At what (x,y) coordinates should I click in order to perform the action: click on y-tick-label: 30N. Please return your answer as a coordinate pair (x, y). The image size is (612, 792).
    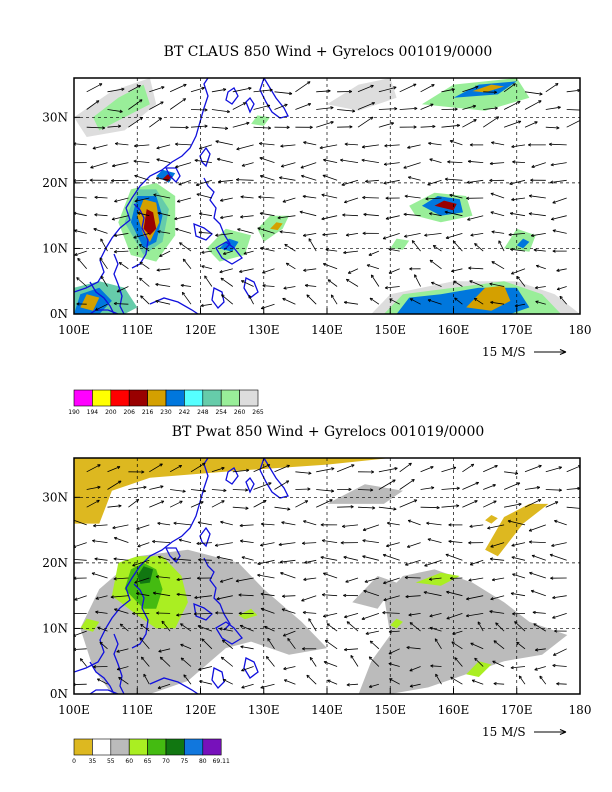
    Looking at the image, I should click on (55, 117).